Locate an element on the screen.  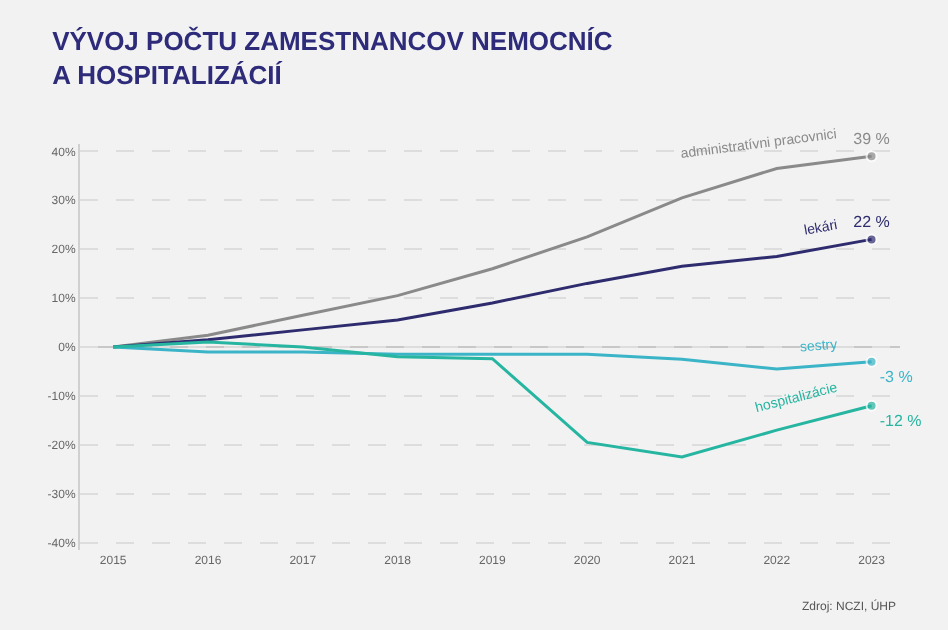
data-label: 22 % is located at coordinates (871, 222).